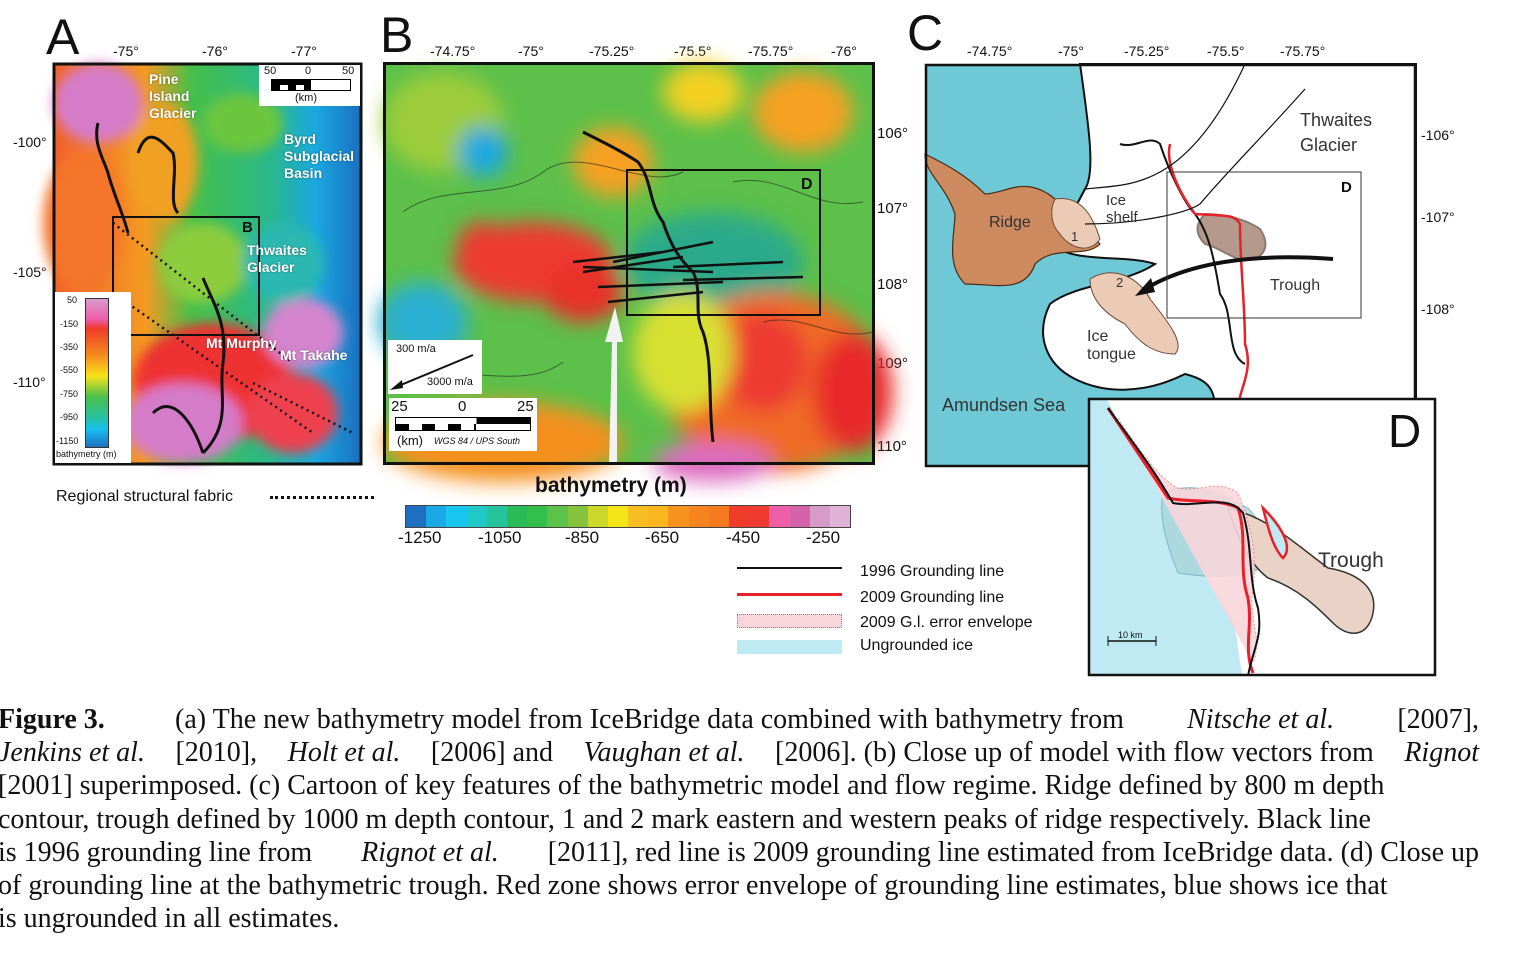  What do you see at coordinates (477, 441) in the screenshot?
I see `projection-label: WGS 84 / UPS South` at bounding box center [477, 441].